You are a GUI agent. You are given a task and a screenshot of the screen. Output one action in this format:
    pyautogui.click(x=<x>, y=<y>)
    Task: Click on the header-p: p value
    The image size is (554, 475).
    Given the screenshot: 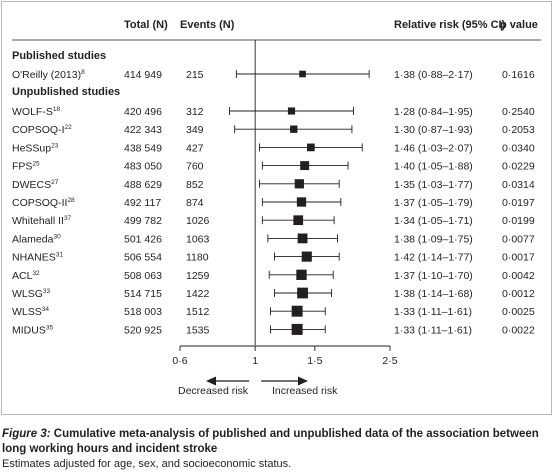 What is the action you would take?
    pyautogui.click(x=519, y=25)
    